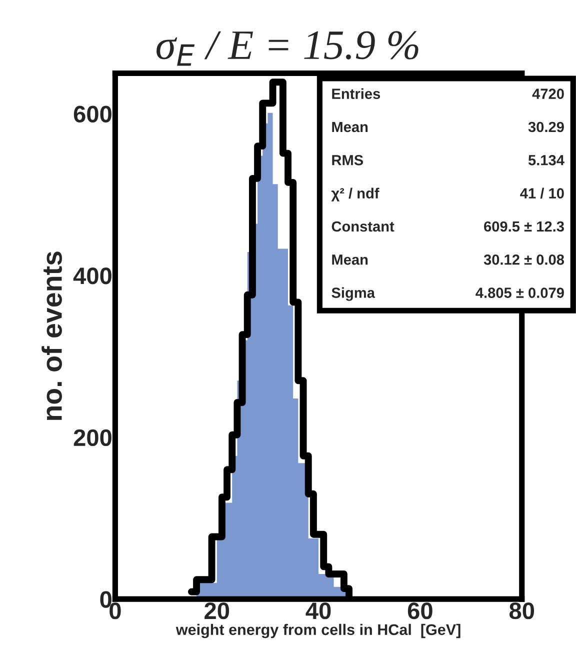  Describe the element at coordinates (546, 127) in the screenshot. I see `text: 30.29` at that location.